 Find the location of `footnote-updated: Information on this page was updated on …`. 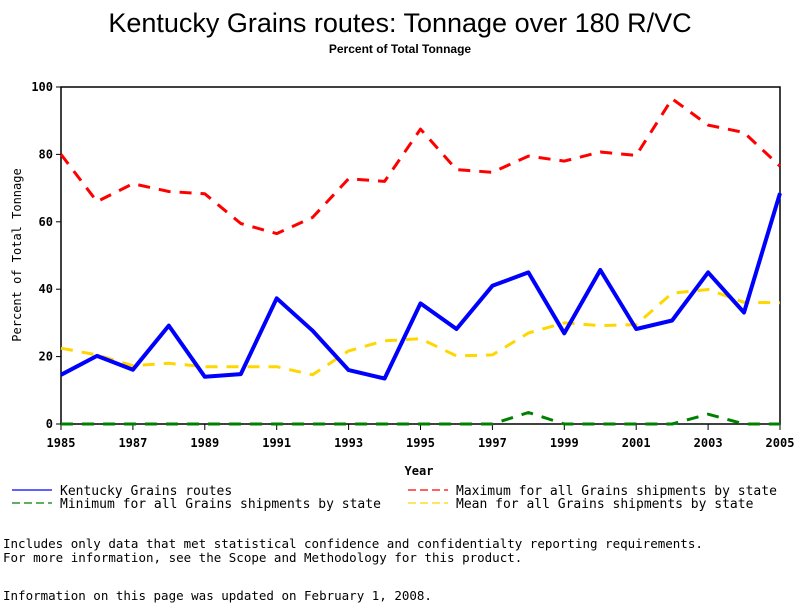

footnote-updated: Information on this page was updated on … is located at coordinates (217, 595).